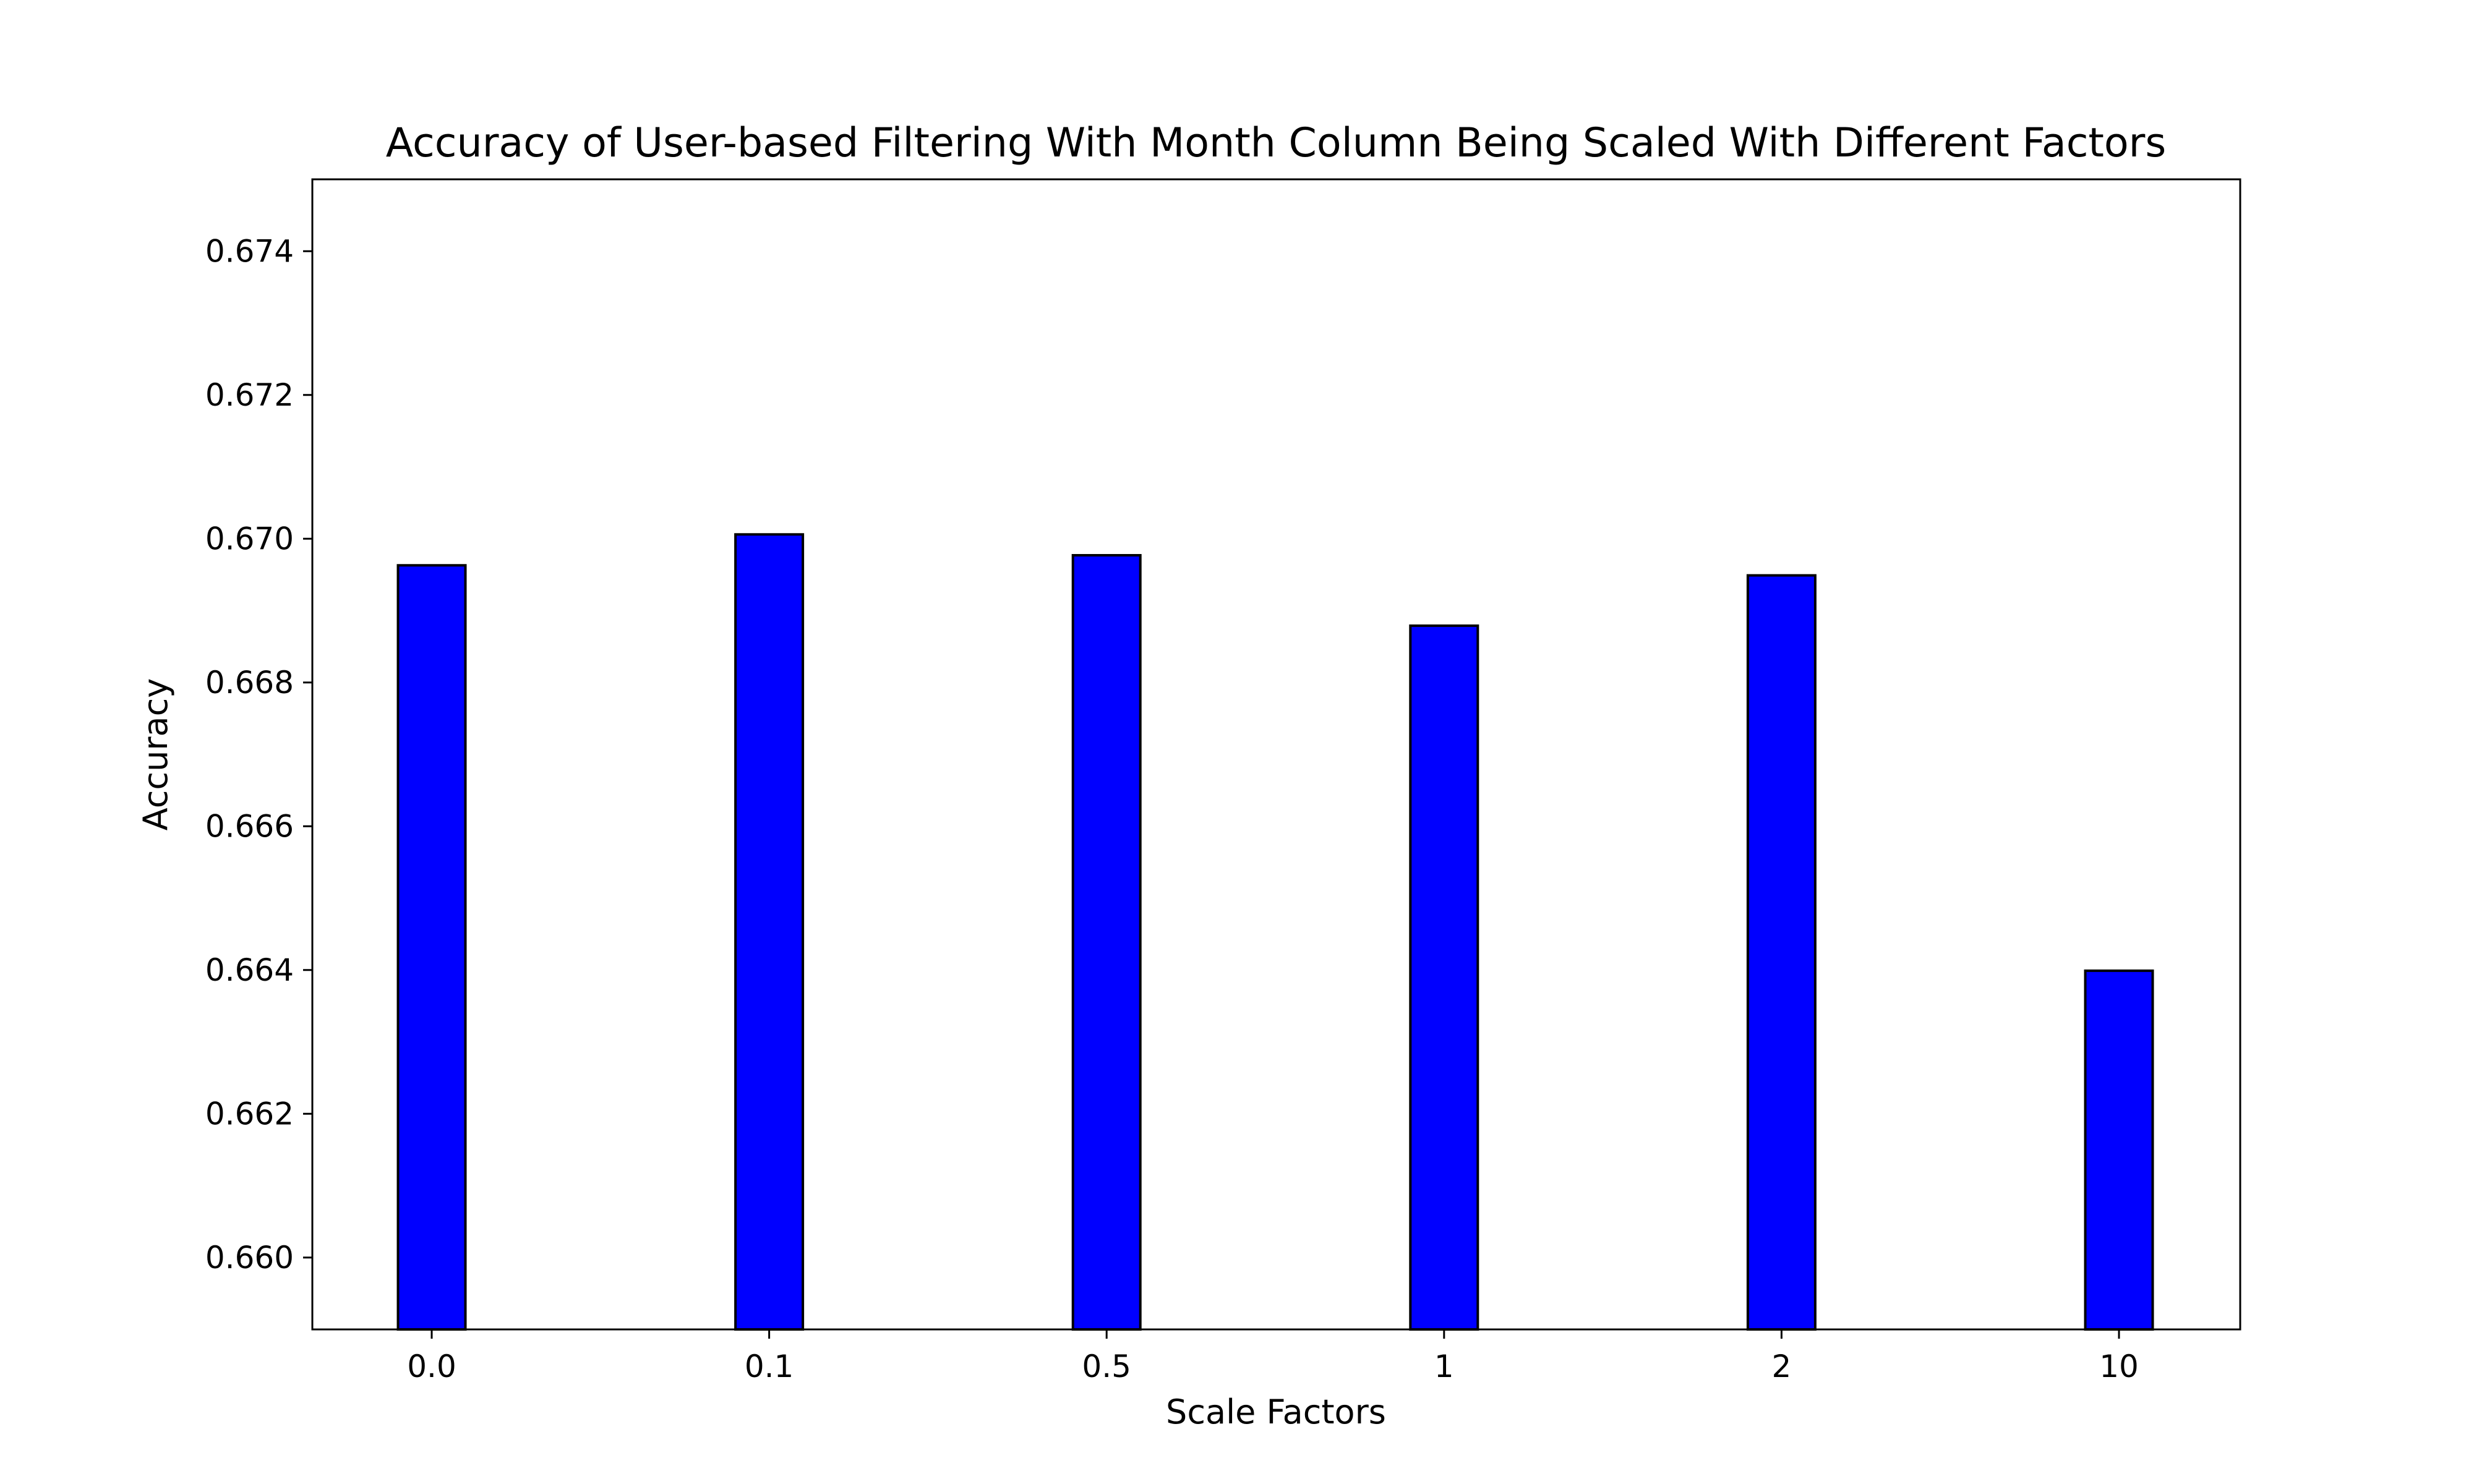 Image resolution: width=2474 pixels, height=1484 pixels. What do you see at coordinates (249, 1114) in the screenshot?
I see `y-tick-label: 0.662` at bounding box center [249, 1114].